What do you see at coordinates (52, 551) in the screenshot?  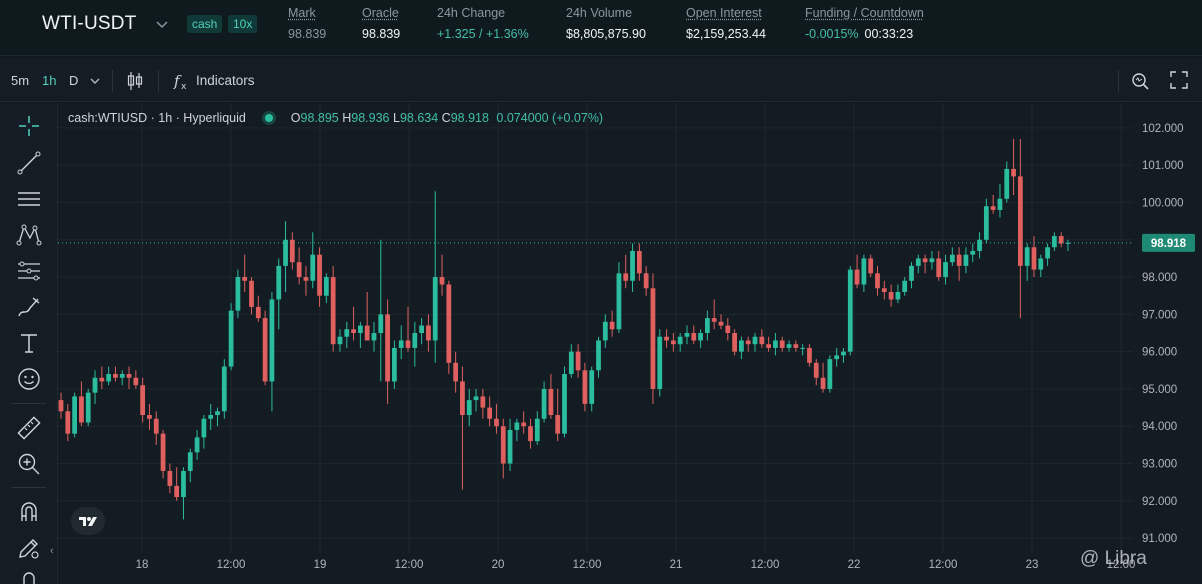 I see `collapse-toolbar-icon: ‹` at bounding box center [52, 551].